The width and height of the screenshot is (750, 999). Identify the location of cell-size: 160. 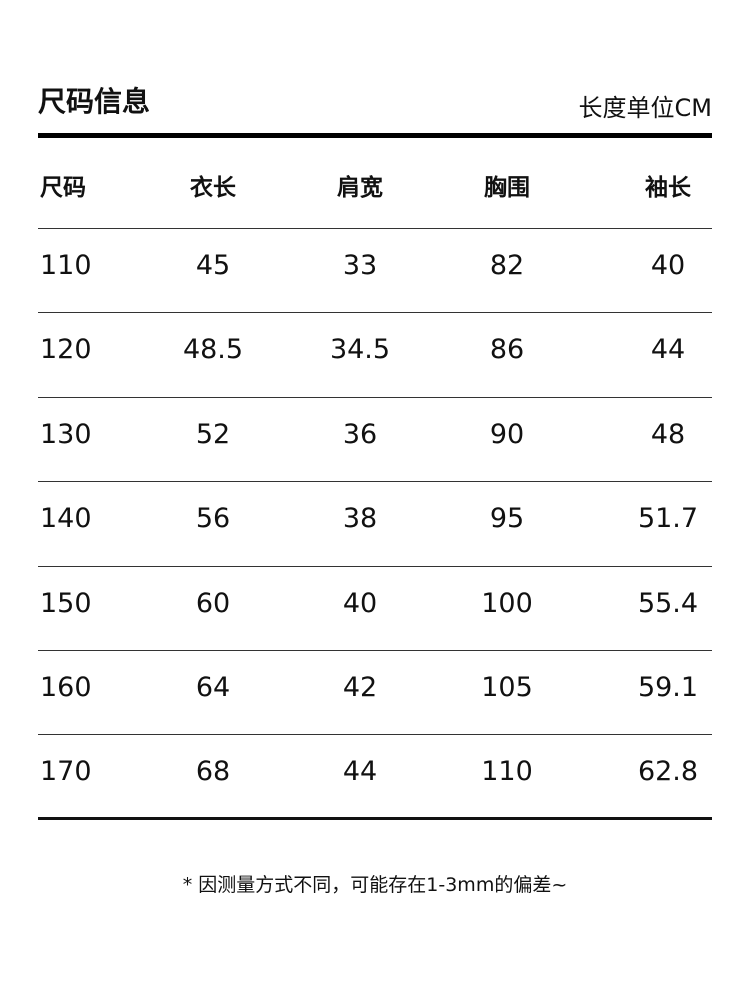
(66, 687).